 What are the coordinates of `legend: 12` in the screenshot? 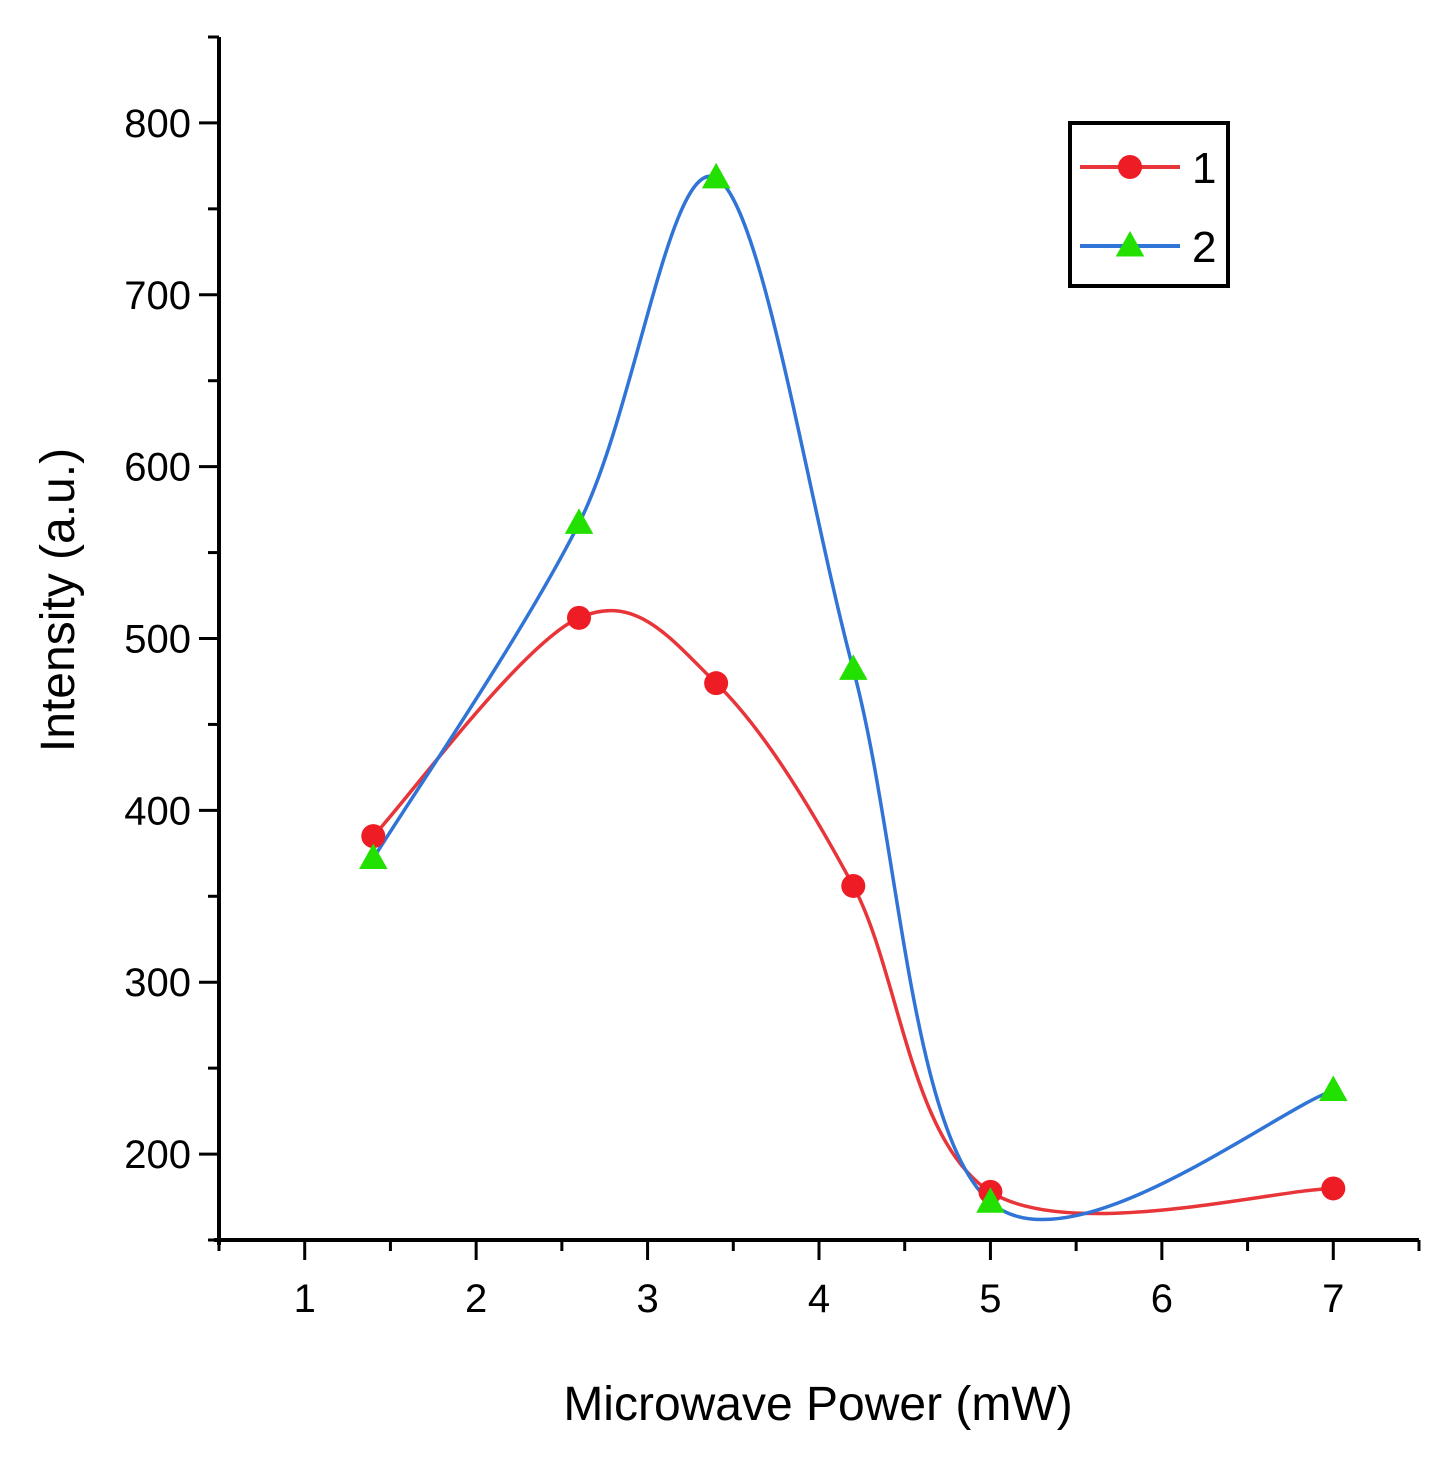 It's located at (1149, 204).